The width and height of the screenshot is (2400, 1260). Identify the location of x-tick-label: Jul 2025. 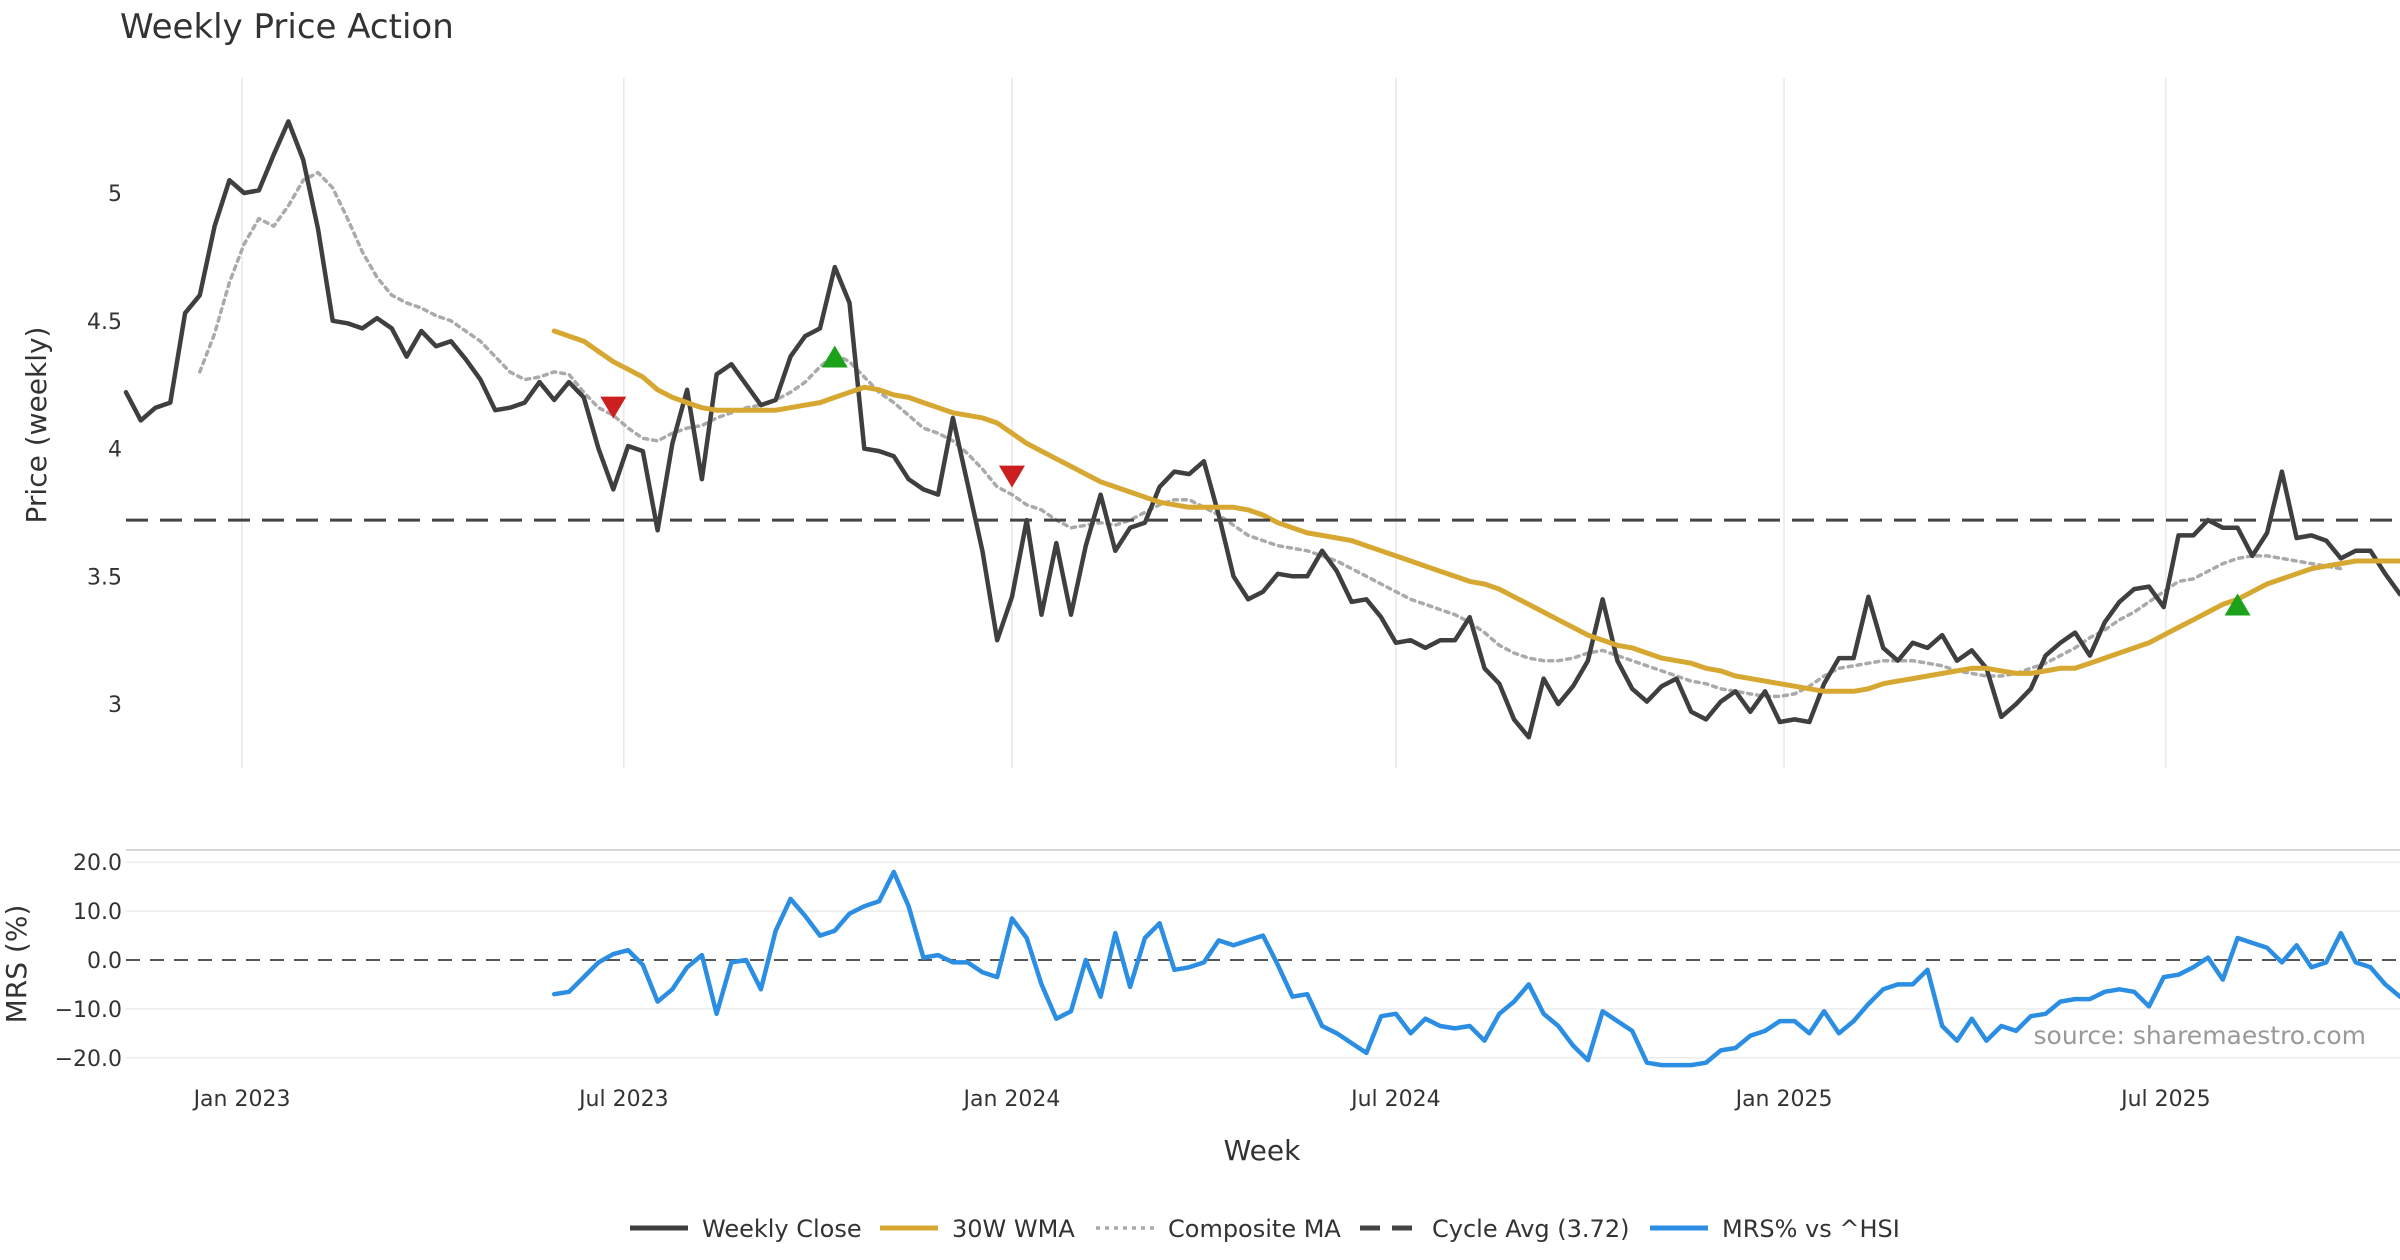
(2165, 1099).